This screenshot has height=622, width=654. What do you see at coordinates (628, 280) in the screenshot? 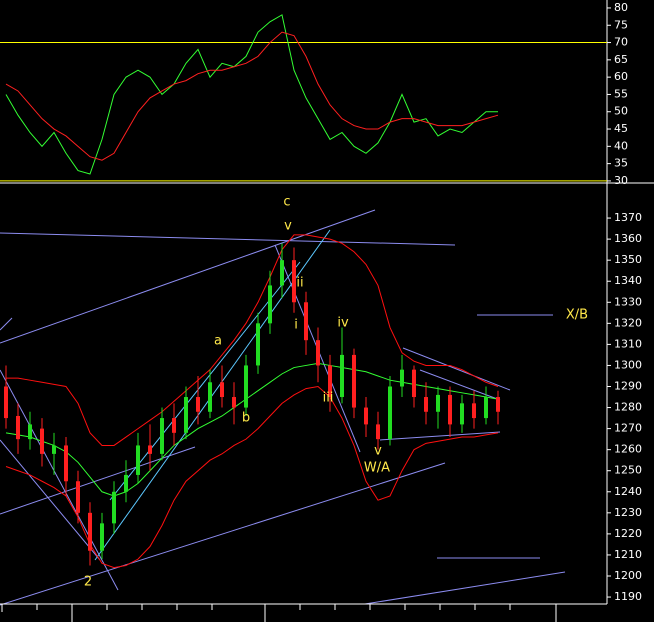
I see `y-tick-label: 1340` at bounding box center [628, 280].